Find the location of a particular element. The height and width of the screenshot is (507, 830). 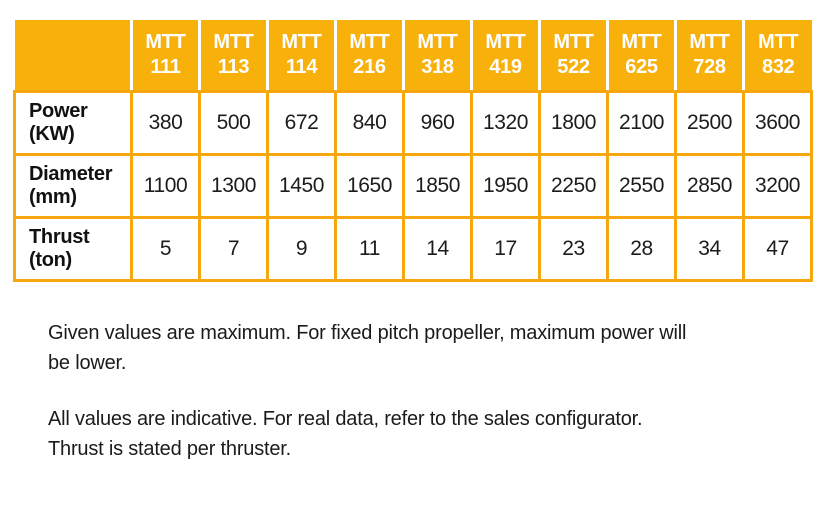

value-cell: 14 is located at coordinates (437, 249).